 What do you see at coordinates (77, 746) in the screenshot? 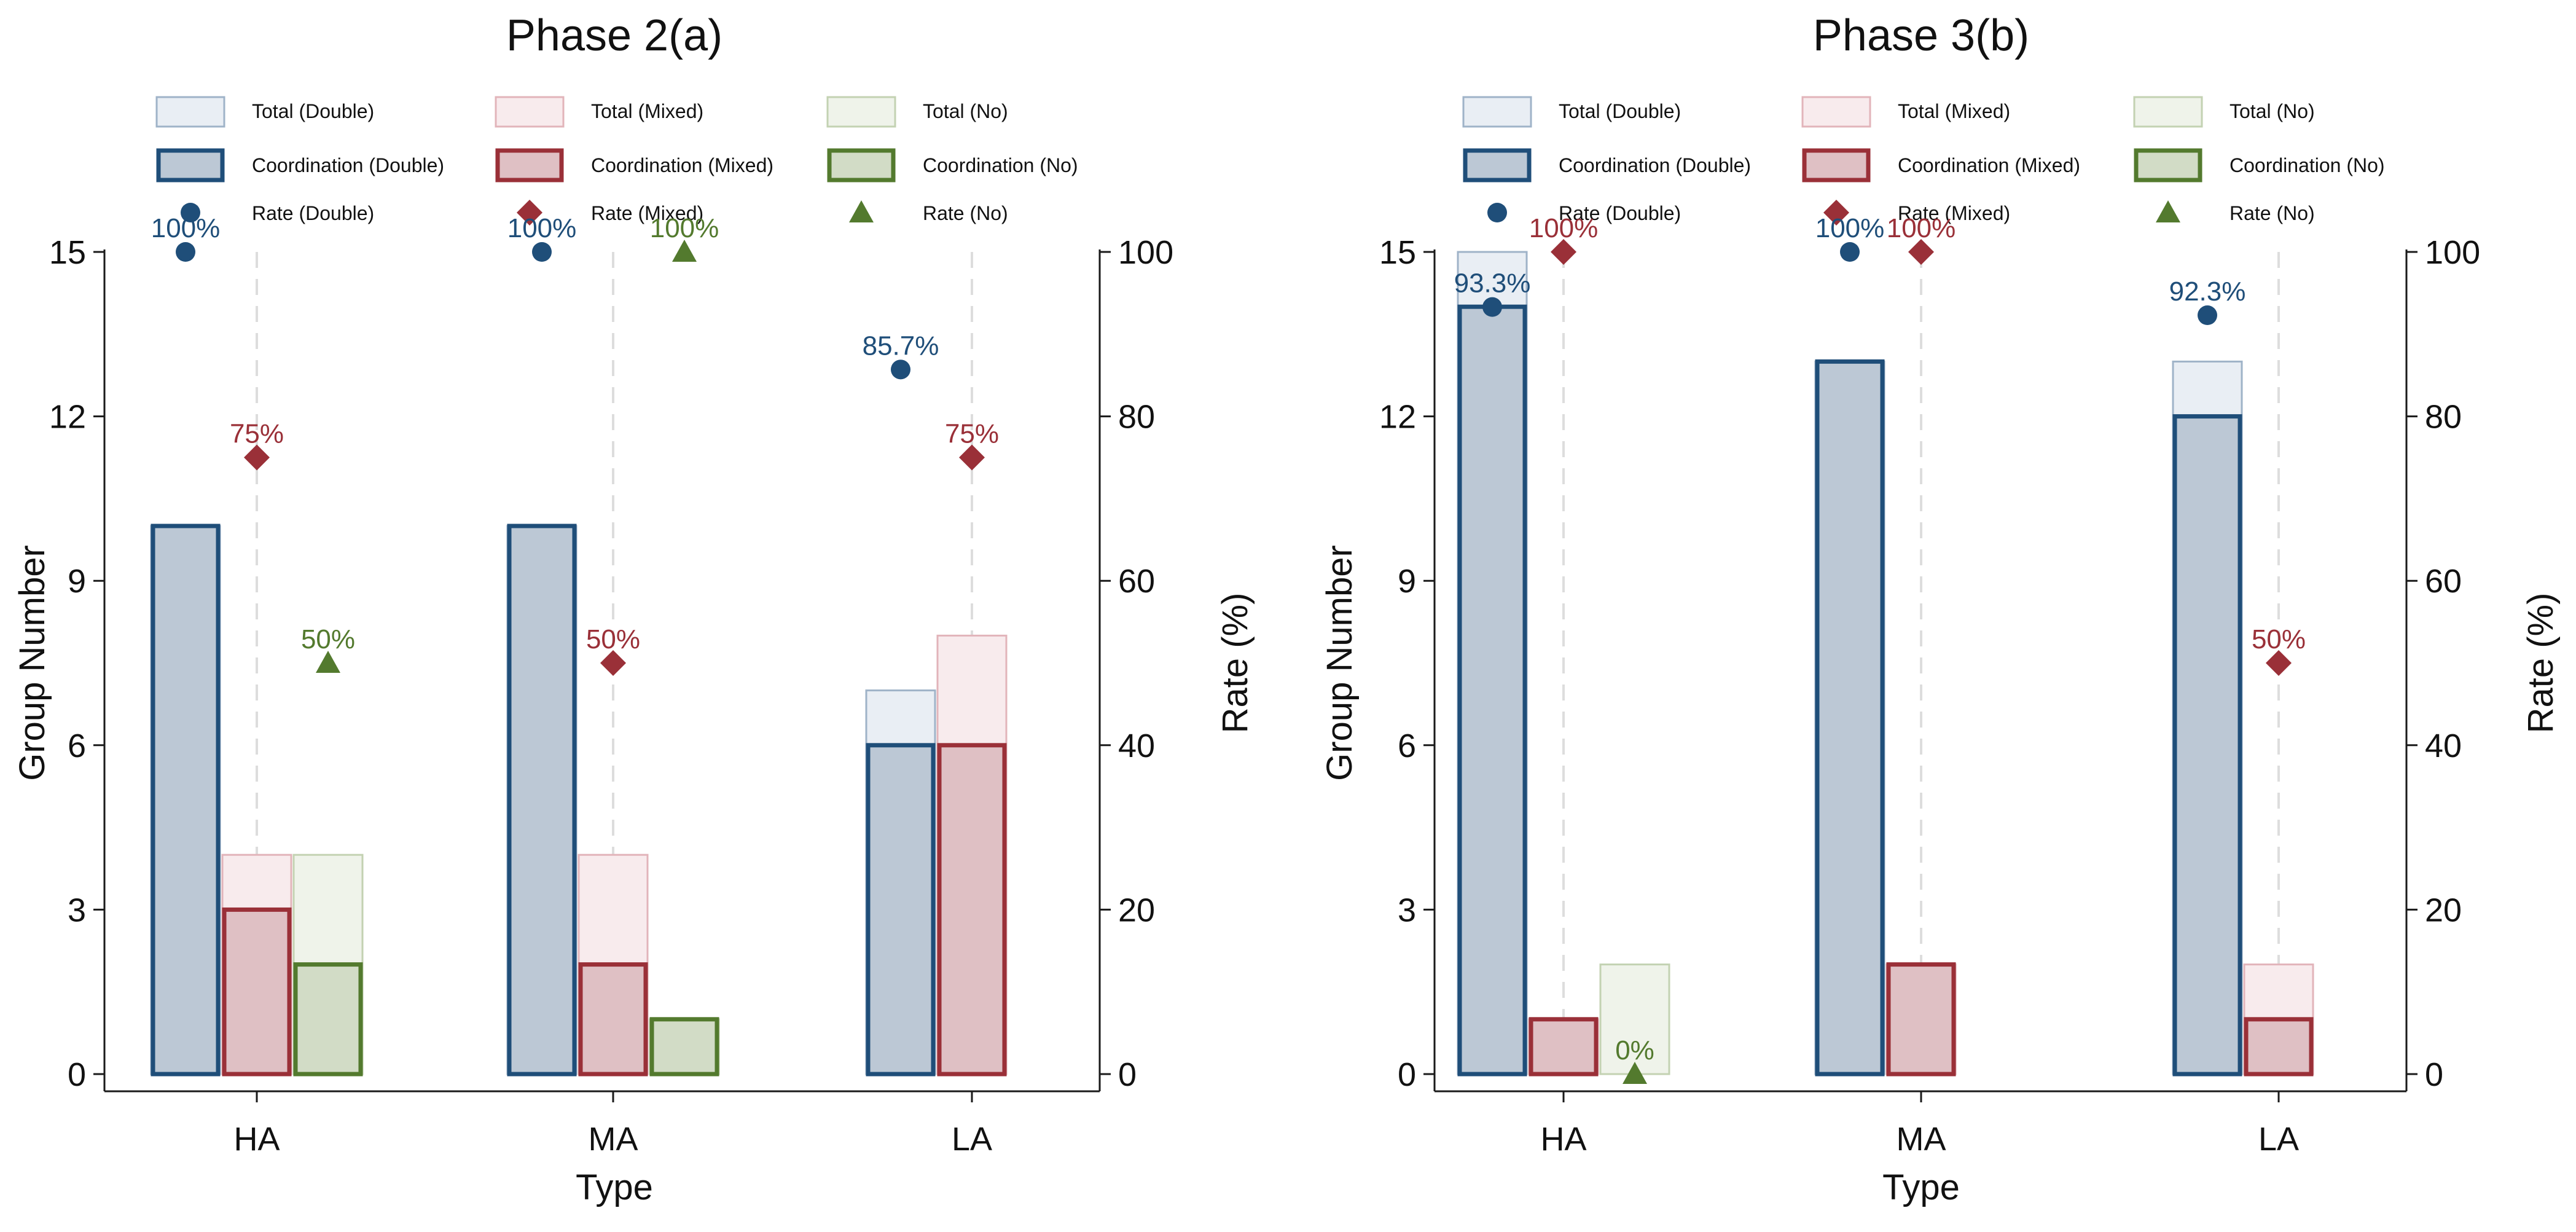
I see `y-tick-label: 6` at bounding box center [77, 746].